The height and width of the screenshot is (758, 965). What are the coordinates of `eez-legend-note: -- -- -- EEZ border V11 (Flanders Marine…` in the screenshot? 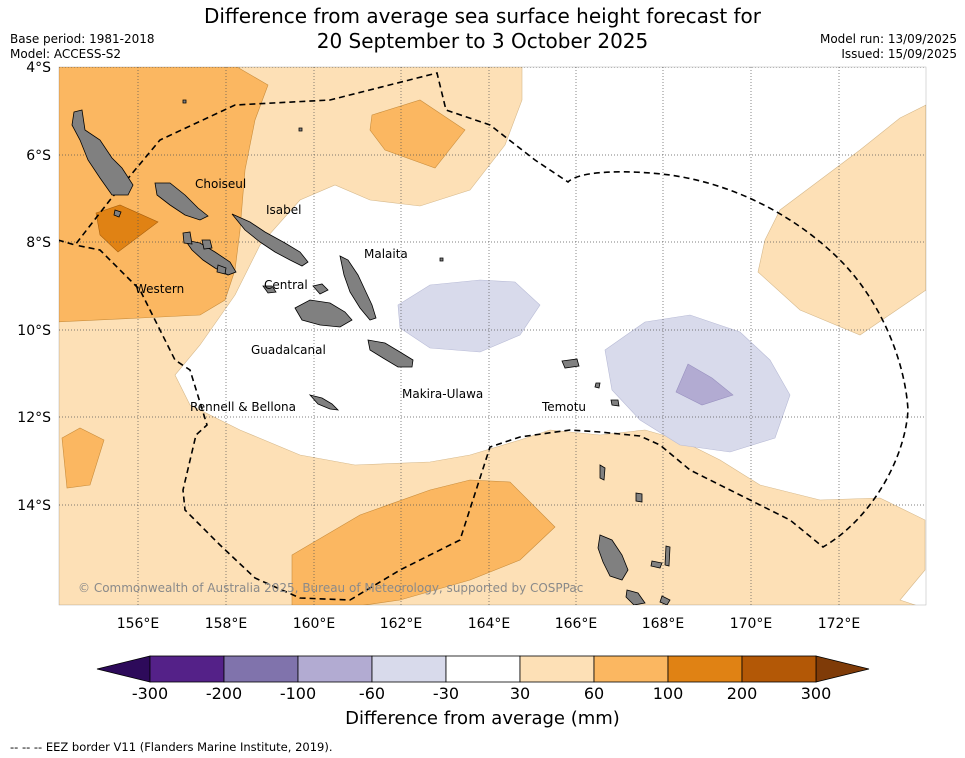 It's located at (171, 747).